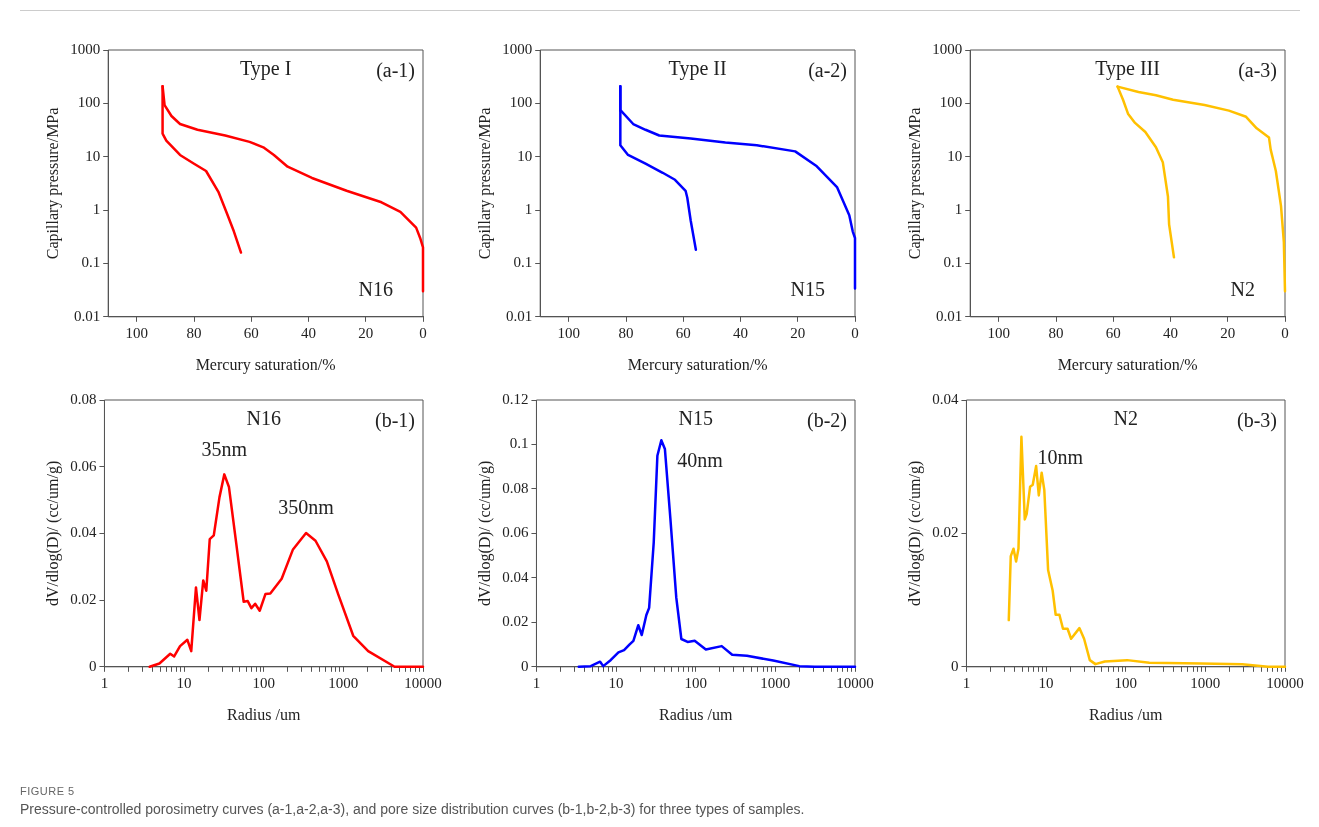 This screenshot has height=827, width=1319. I want to click on annotation: 10nm, so click(1060, 456).